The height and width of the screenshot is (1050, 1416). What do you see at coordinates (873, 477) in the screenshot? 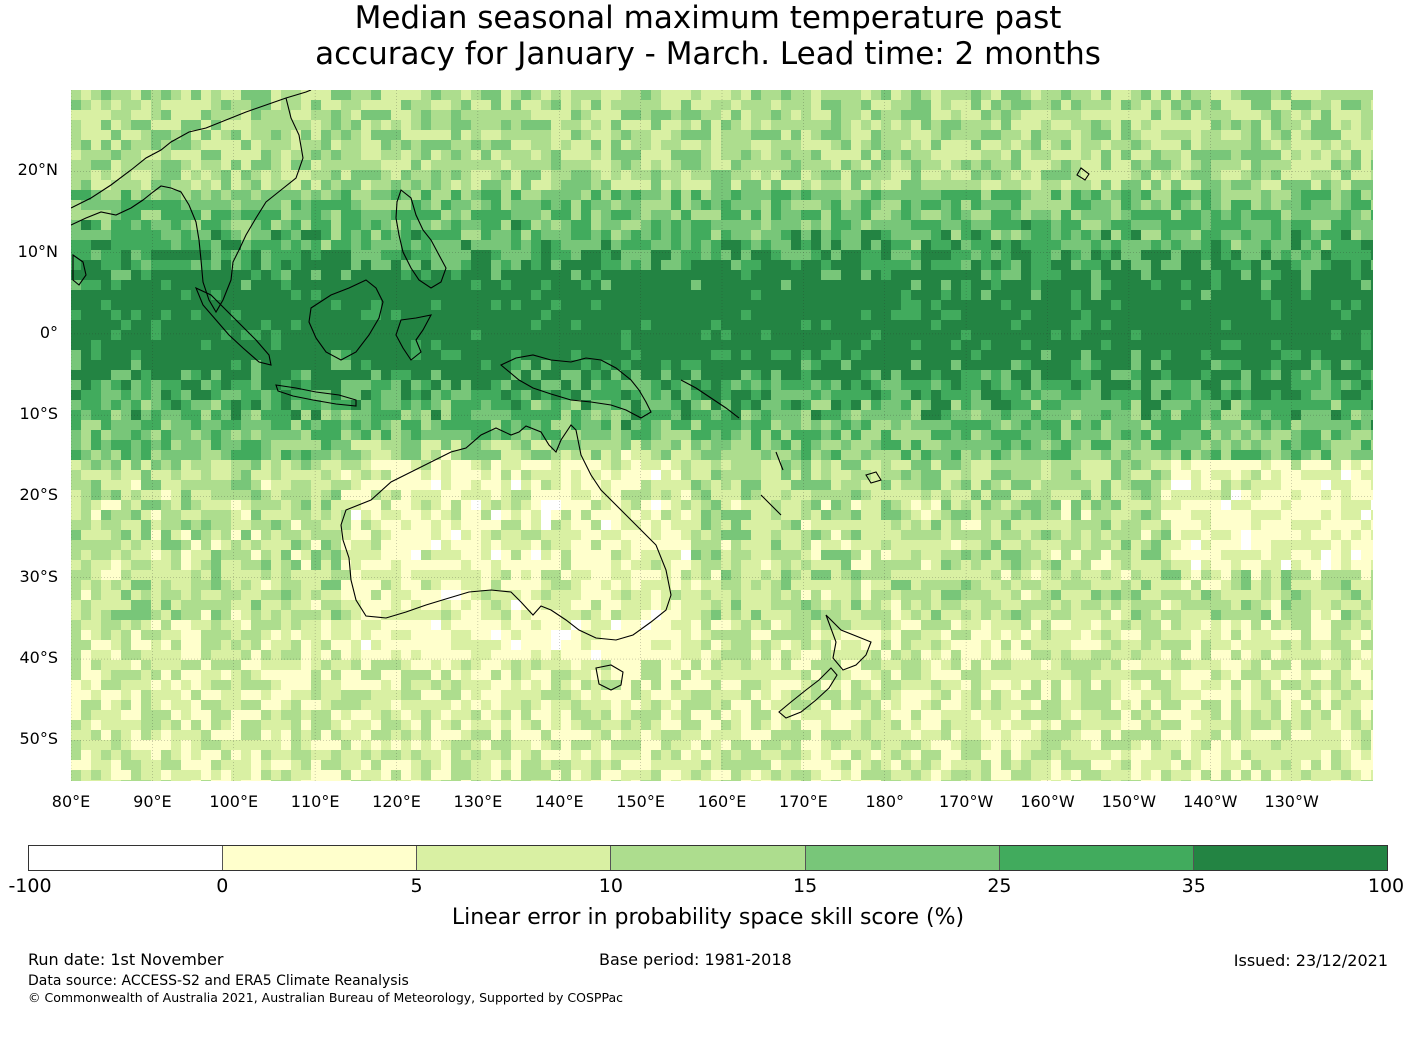
I see `coastline-fiji` at bounding box center [873, 477].